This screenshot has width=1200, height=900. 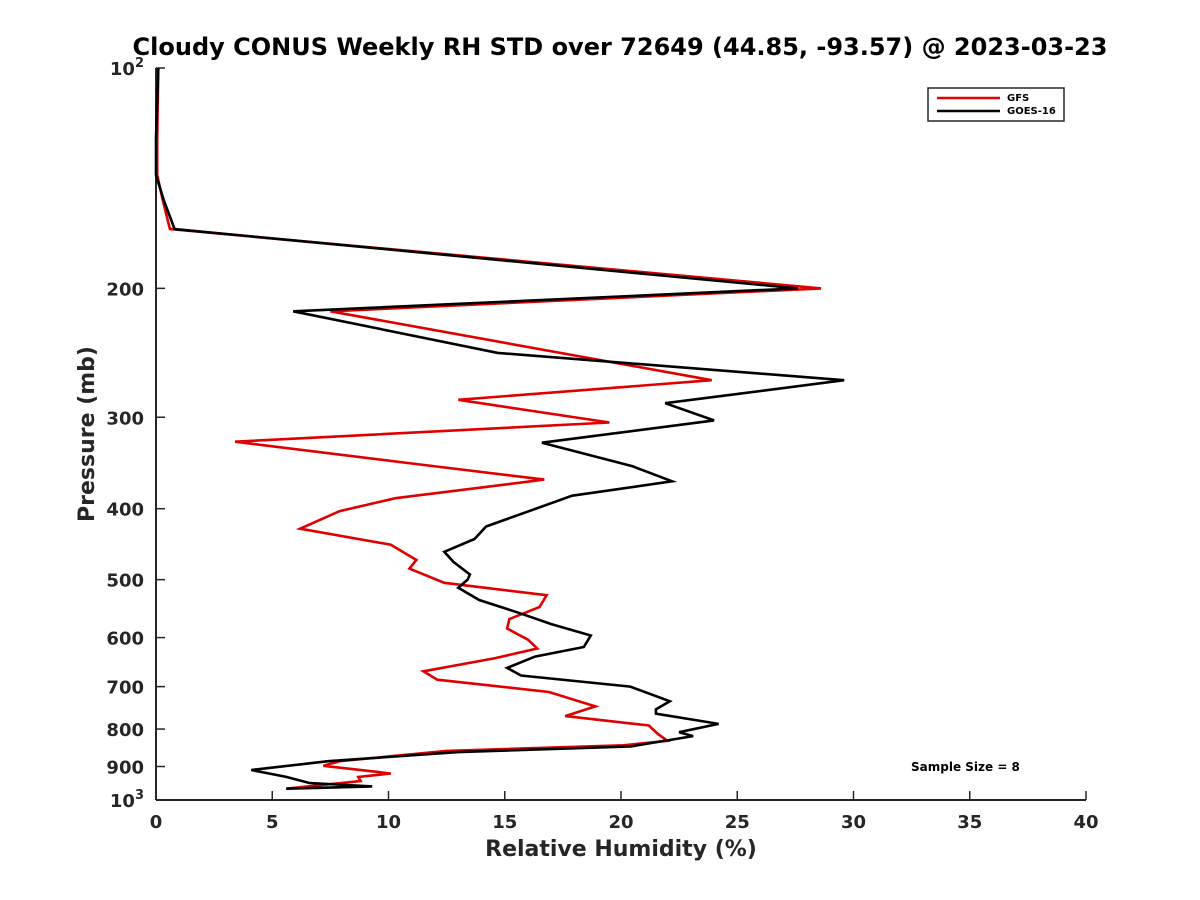 I want to click on x-tick-label: 20, so click(x=620, y=822).